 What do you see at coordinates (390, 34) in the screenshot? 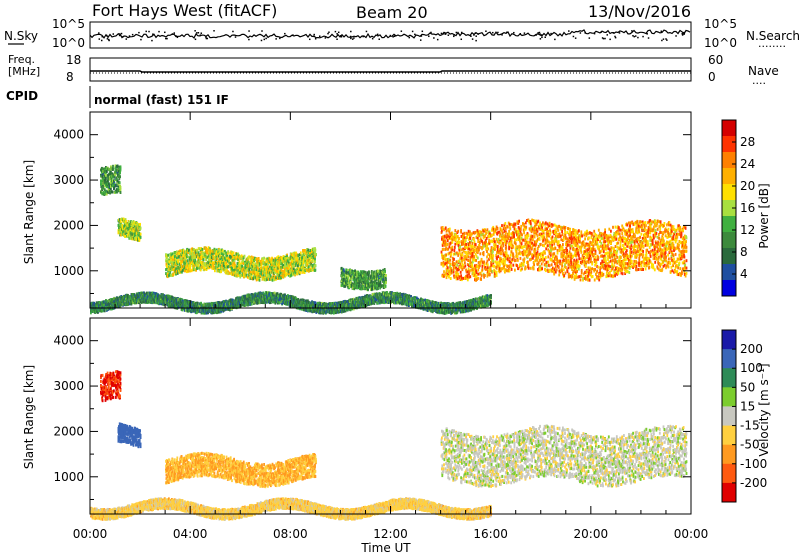
I see `noise-sky-line` at bounding box center [390, 34].